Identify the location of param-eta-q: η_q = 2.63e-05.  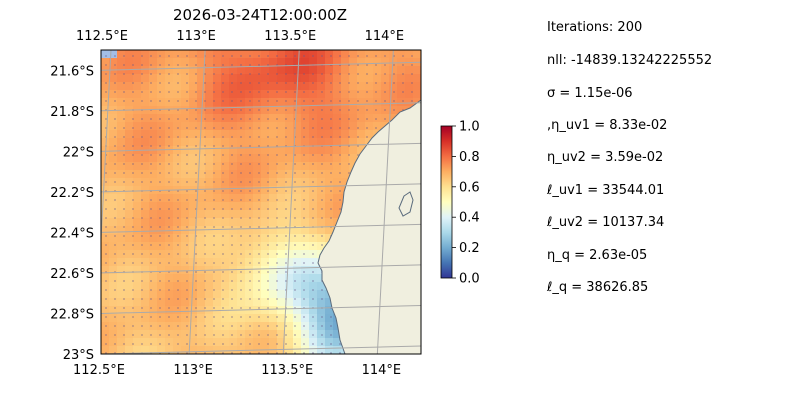
(597, 255).